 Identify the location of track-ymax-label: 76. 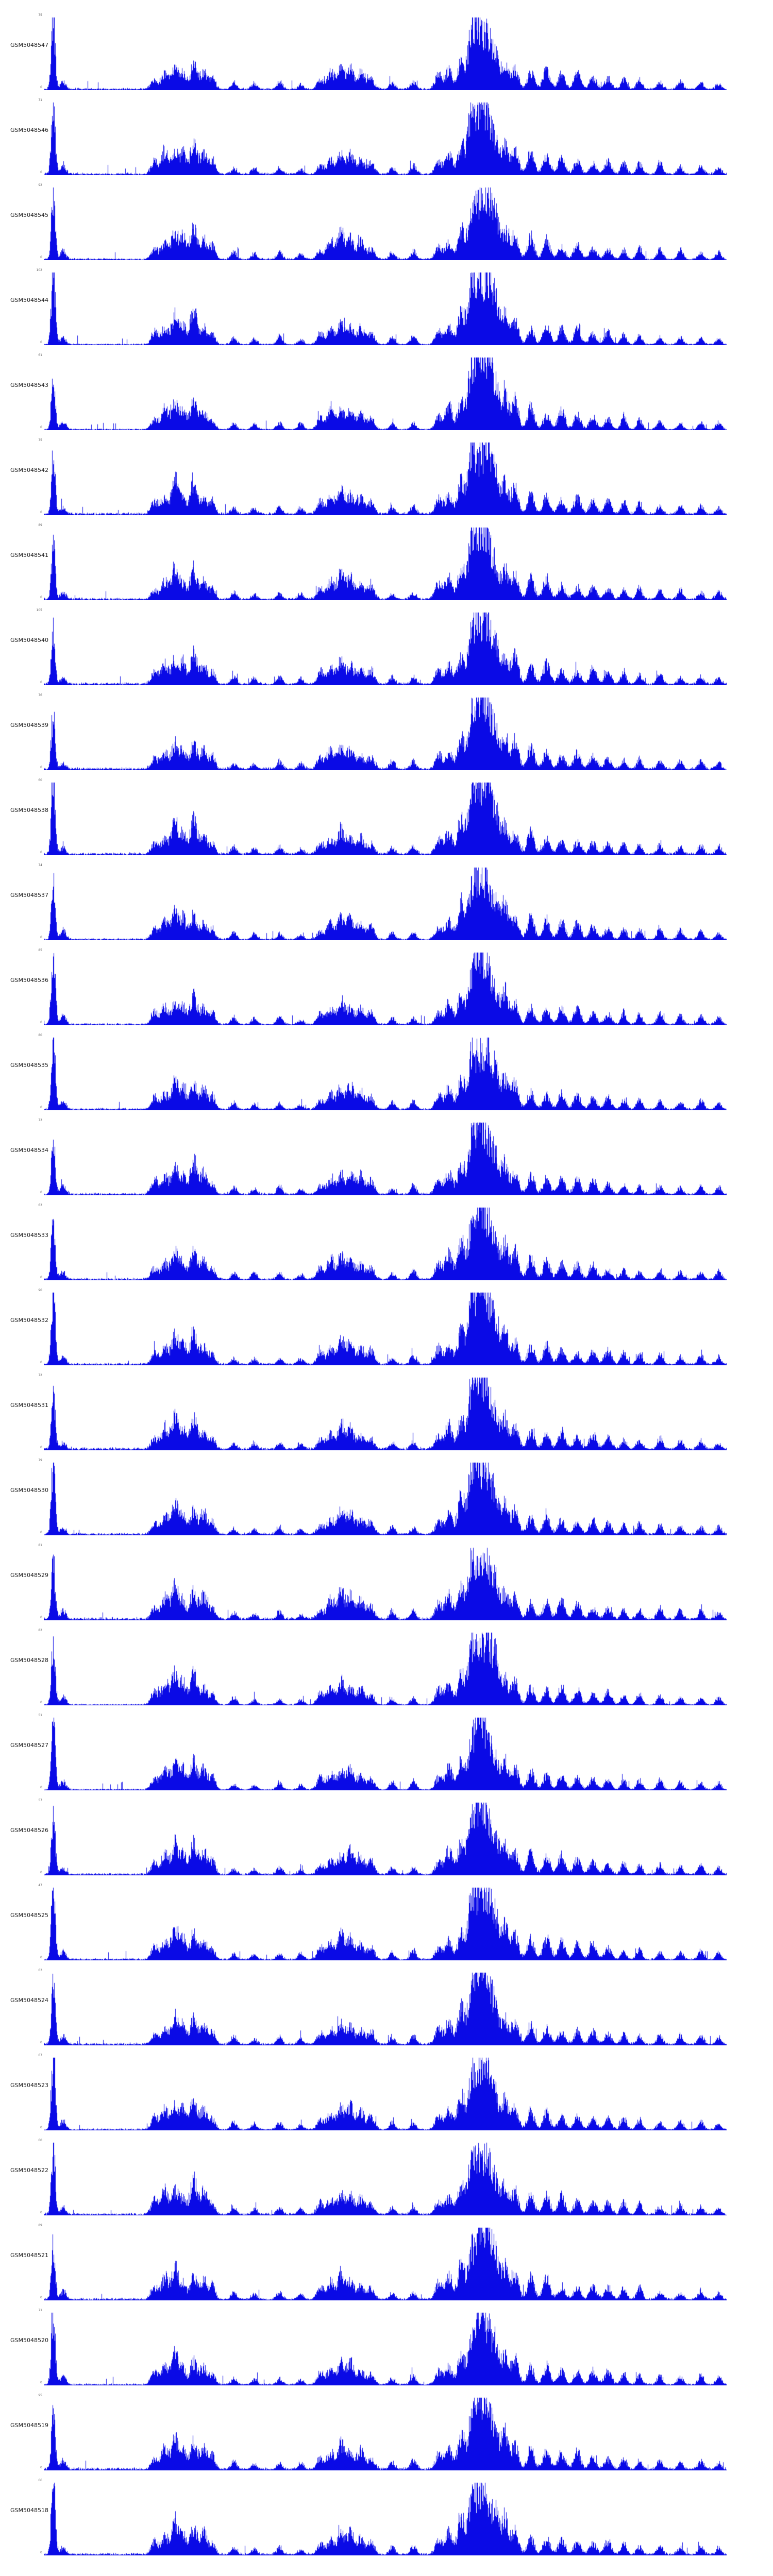
(40, 695).